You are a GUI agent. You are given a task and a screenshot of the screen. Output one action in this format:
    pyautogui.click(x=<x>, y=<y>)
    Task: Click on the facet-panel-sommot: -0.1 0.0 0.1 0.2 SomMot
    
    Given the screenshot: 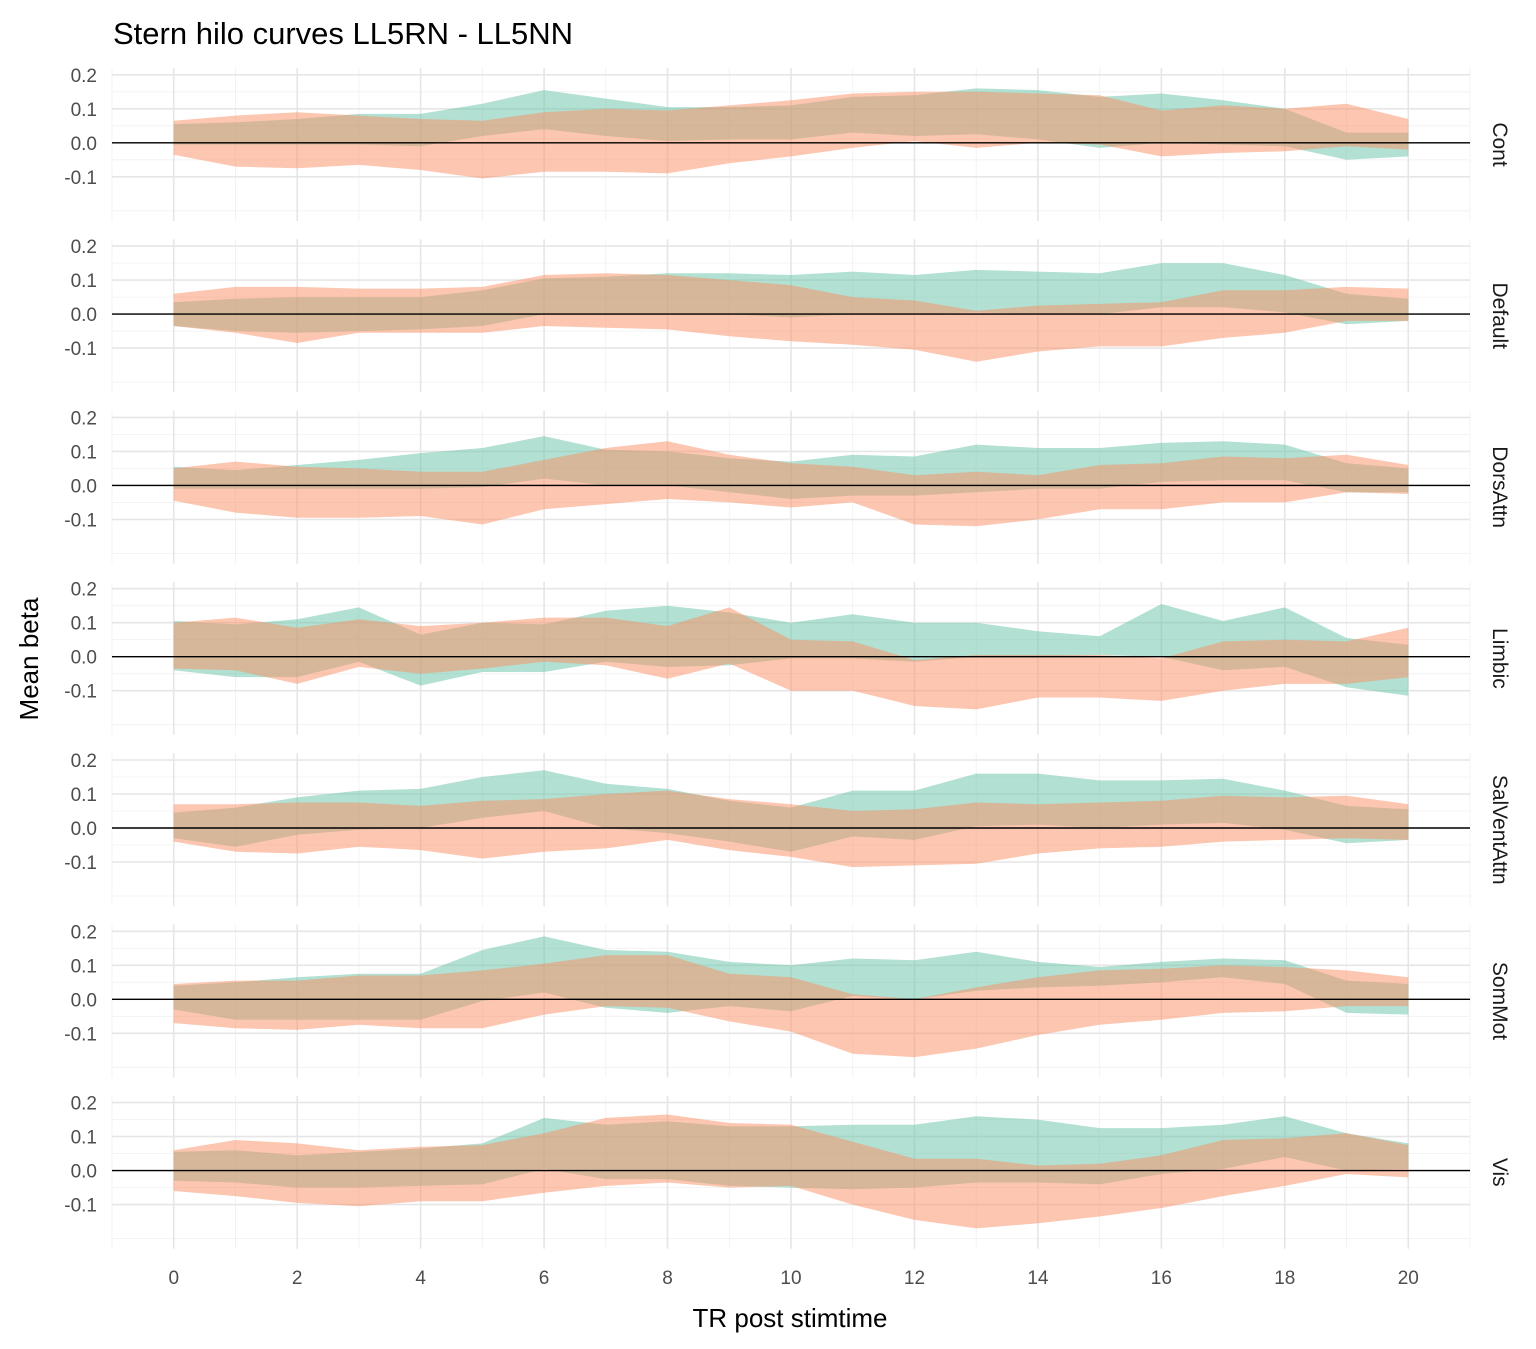 What is the action you would take?
    pyautogui.click(x=787, y=1000)
    